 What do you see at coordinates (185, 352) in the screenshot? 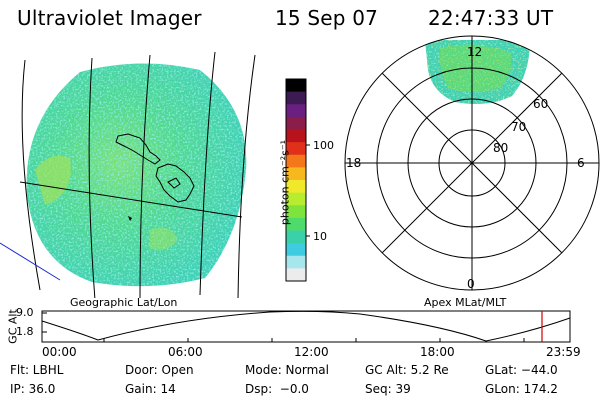
I see `time-tick-0600: 06:00` at bounding box center [185, 352].